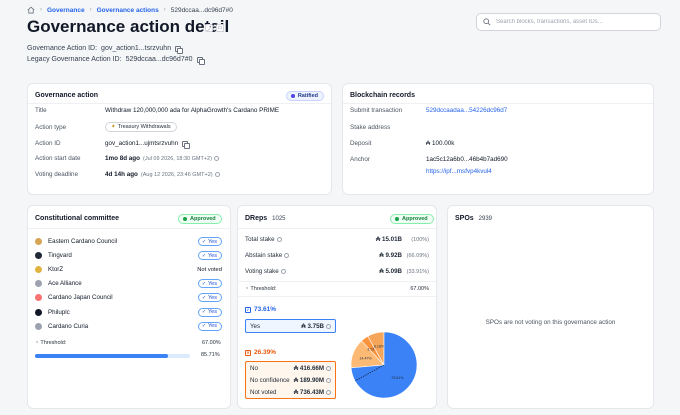 The image size is (680, 415). Describe the element at coordinates (397, 378) in the screenshot. I see `pie-label: 73.61%` at that location.